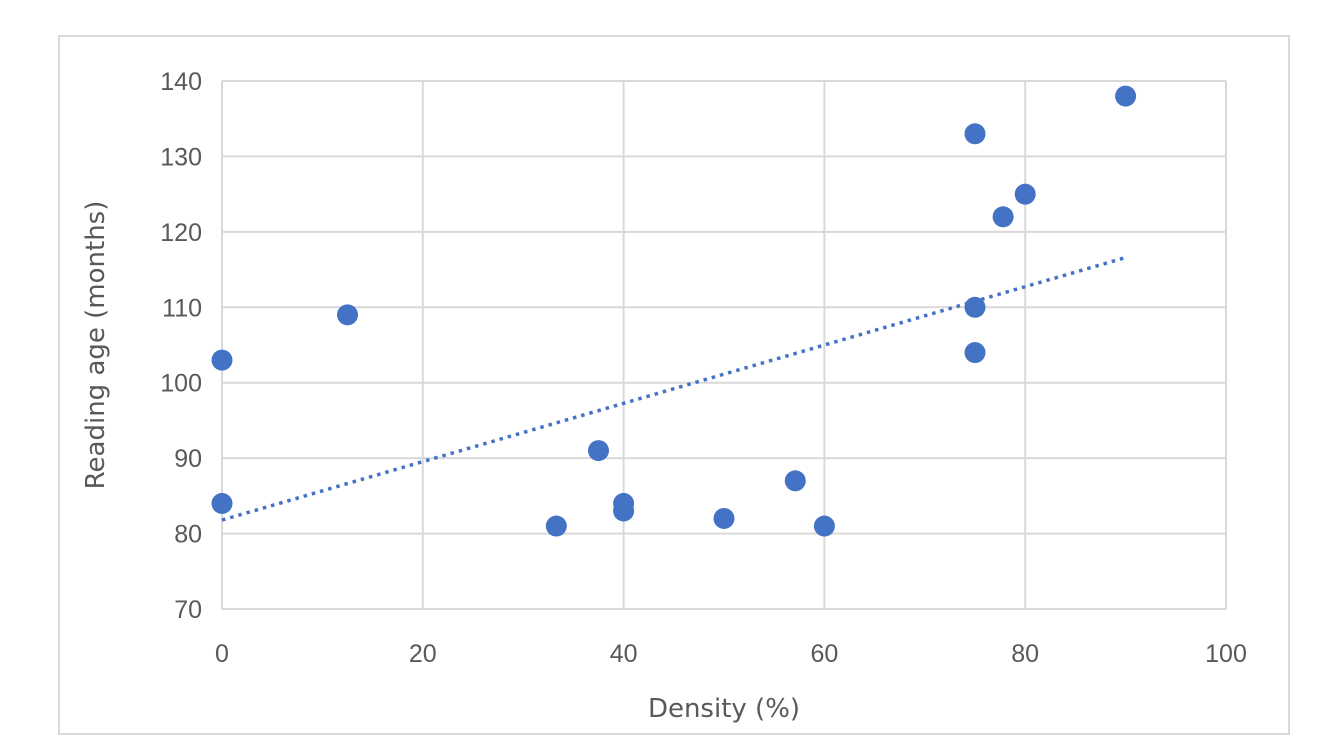 The height and width of the screenshot is (737, 1336). I want to click on y-tick-label: 120, so click(181, 233).